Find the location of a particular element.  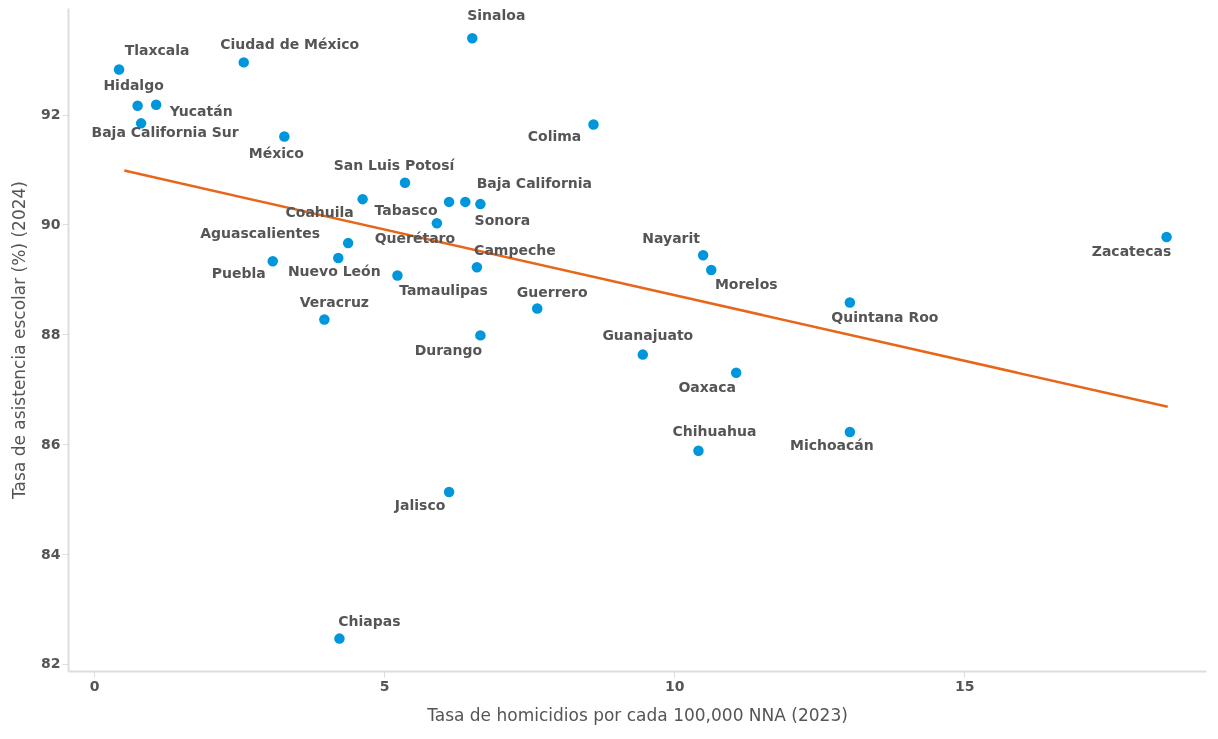

y-axis-title: Tasa de asistencia escolar (%) (2024) is located at coordinates (19, 340).